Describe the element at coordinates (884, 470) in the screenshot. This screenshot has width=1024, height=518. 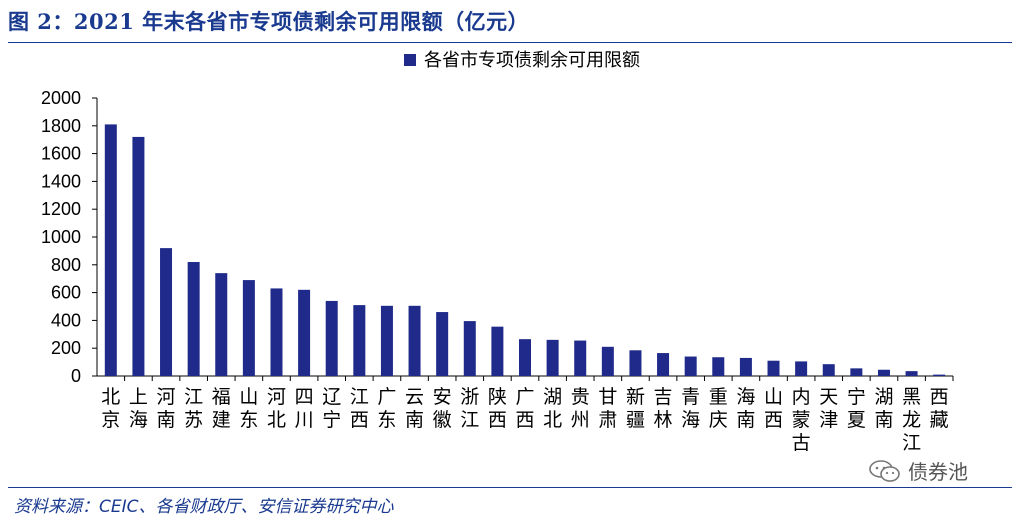
I see `wechat-icon` at that location.